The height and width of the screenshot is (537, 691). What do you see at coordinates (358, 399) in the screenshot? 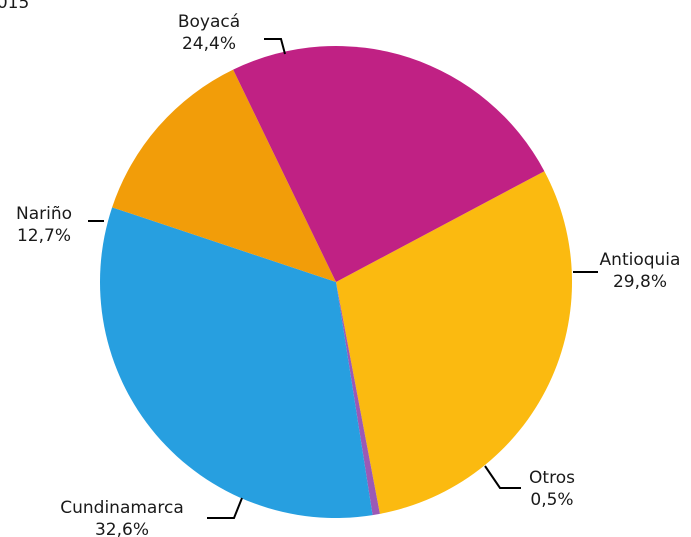
I see `pie-slice-otros` at bounding box center [358, 399].